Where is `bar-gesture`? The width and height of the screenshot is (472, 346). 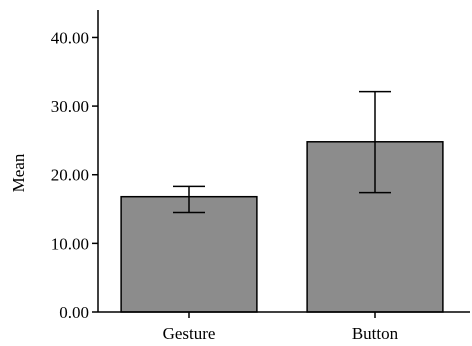 bar-gesture is located at coordinates (189, 254).